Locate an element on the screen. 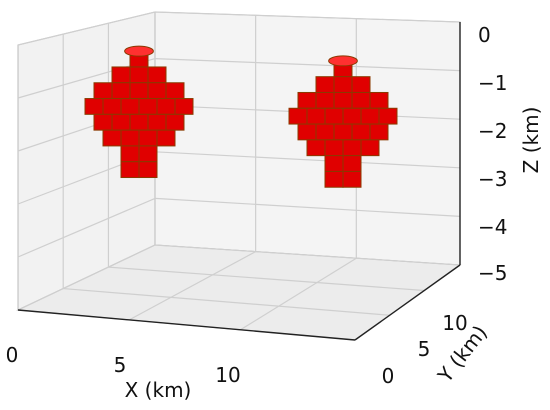 This screenshot has width=550, height=410. x-tick-label: 5 is located at coordinates (120, 365).